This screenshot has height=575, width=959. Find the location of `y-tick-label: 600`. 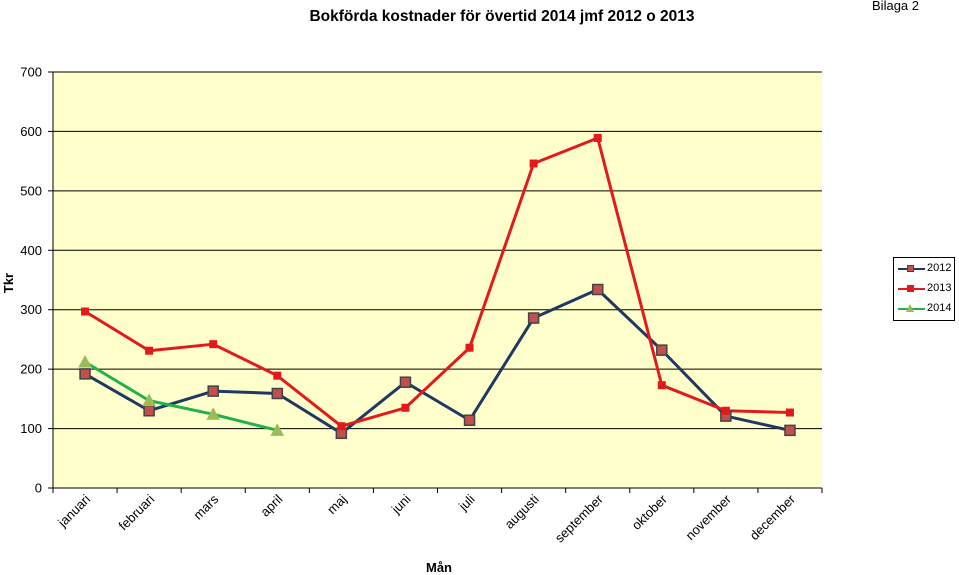

y-tick-label: 600 is located at coordinates (31, 131).